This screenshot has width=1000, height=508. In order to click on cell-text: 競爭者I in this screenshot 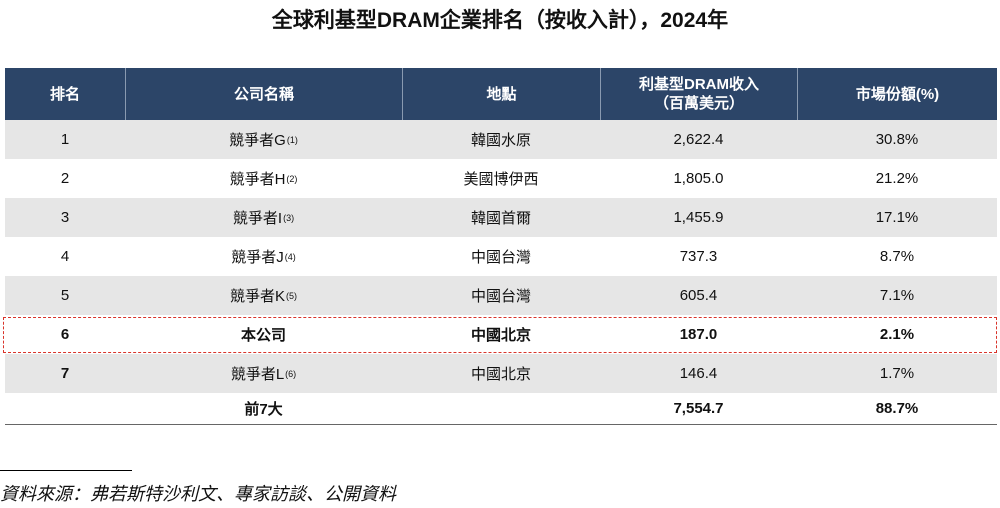, I will do `click(257, 218)`.